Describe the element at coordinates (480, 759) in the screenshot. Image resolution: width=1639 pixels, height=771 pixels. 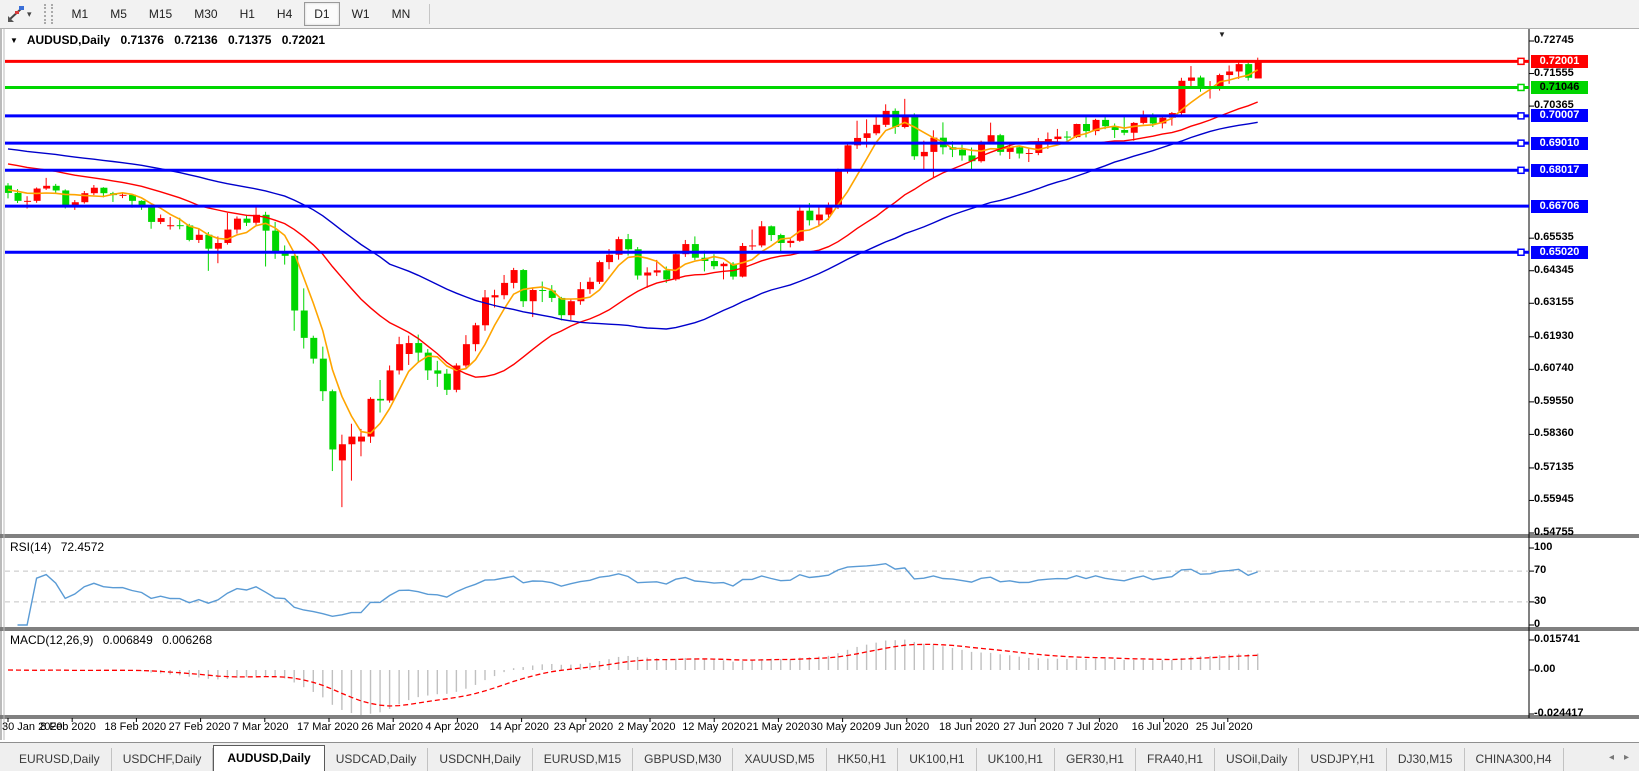
I see `chart-tab-USDCNH-Daily: USDCNH,Daily` at that location.